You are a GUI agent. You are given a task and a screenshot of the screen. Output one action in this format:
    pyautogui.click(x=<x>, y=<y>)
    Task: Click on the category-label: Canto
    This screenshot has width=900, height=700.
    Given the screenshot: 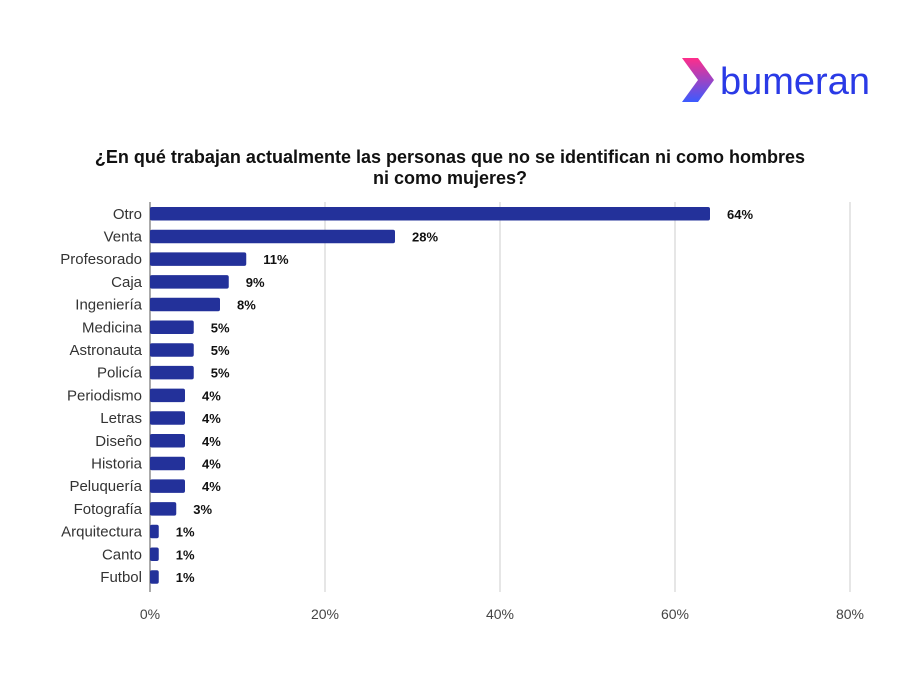 What is the action you would take?
    pyautogui.click(x=122, y=554)
    